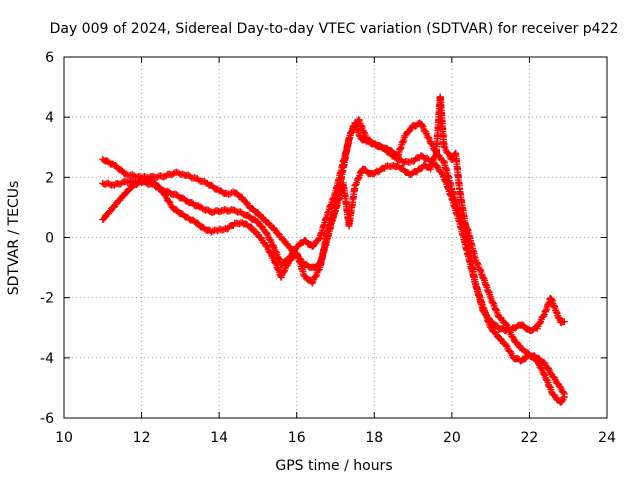 The width and height of the screenshot is (640, 480). I want to click on y-tick-label: -4, so click(47, 359).